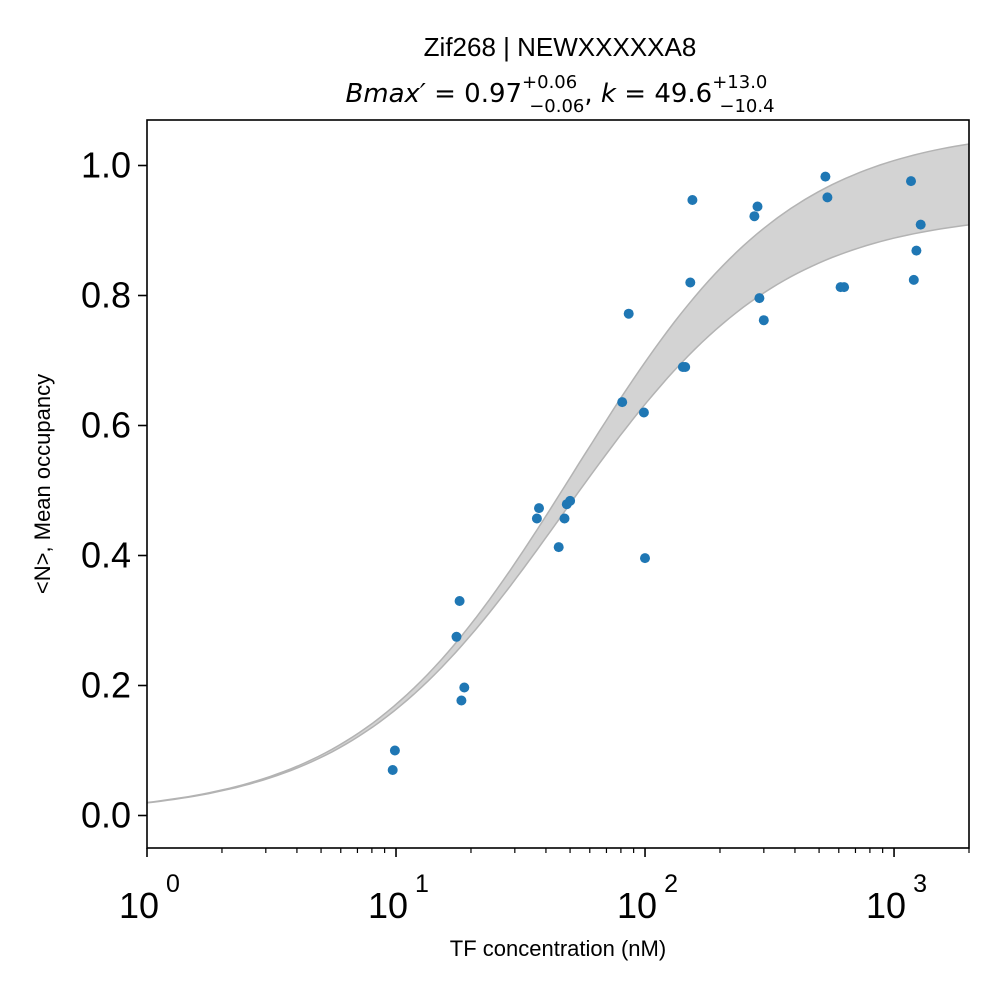  Describe the element at coordinates (106, 295) in the screenshot. I see `y-tick-label: 0.8` at that location.